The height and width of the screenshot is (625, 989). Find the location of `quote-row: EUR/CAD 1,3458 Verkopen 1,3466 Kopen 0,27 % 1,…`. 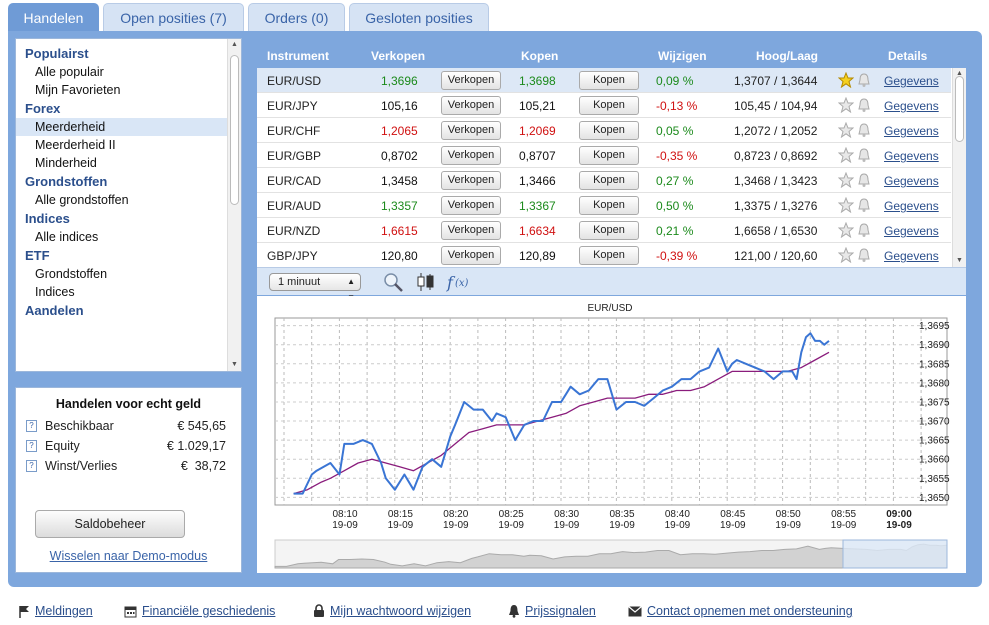

quote-row: EUR/CAD 1,3458 Verkopen 1,3466 Kopen 0,27 % 1,… is located at coordinates (604, 180).